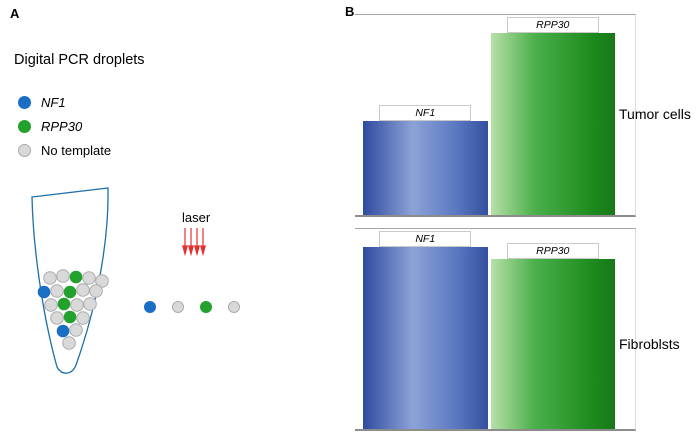 The image size is (700, 434). I want to click on bar-group-rpp30-tumor: RPP30, so click(552, 115).